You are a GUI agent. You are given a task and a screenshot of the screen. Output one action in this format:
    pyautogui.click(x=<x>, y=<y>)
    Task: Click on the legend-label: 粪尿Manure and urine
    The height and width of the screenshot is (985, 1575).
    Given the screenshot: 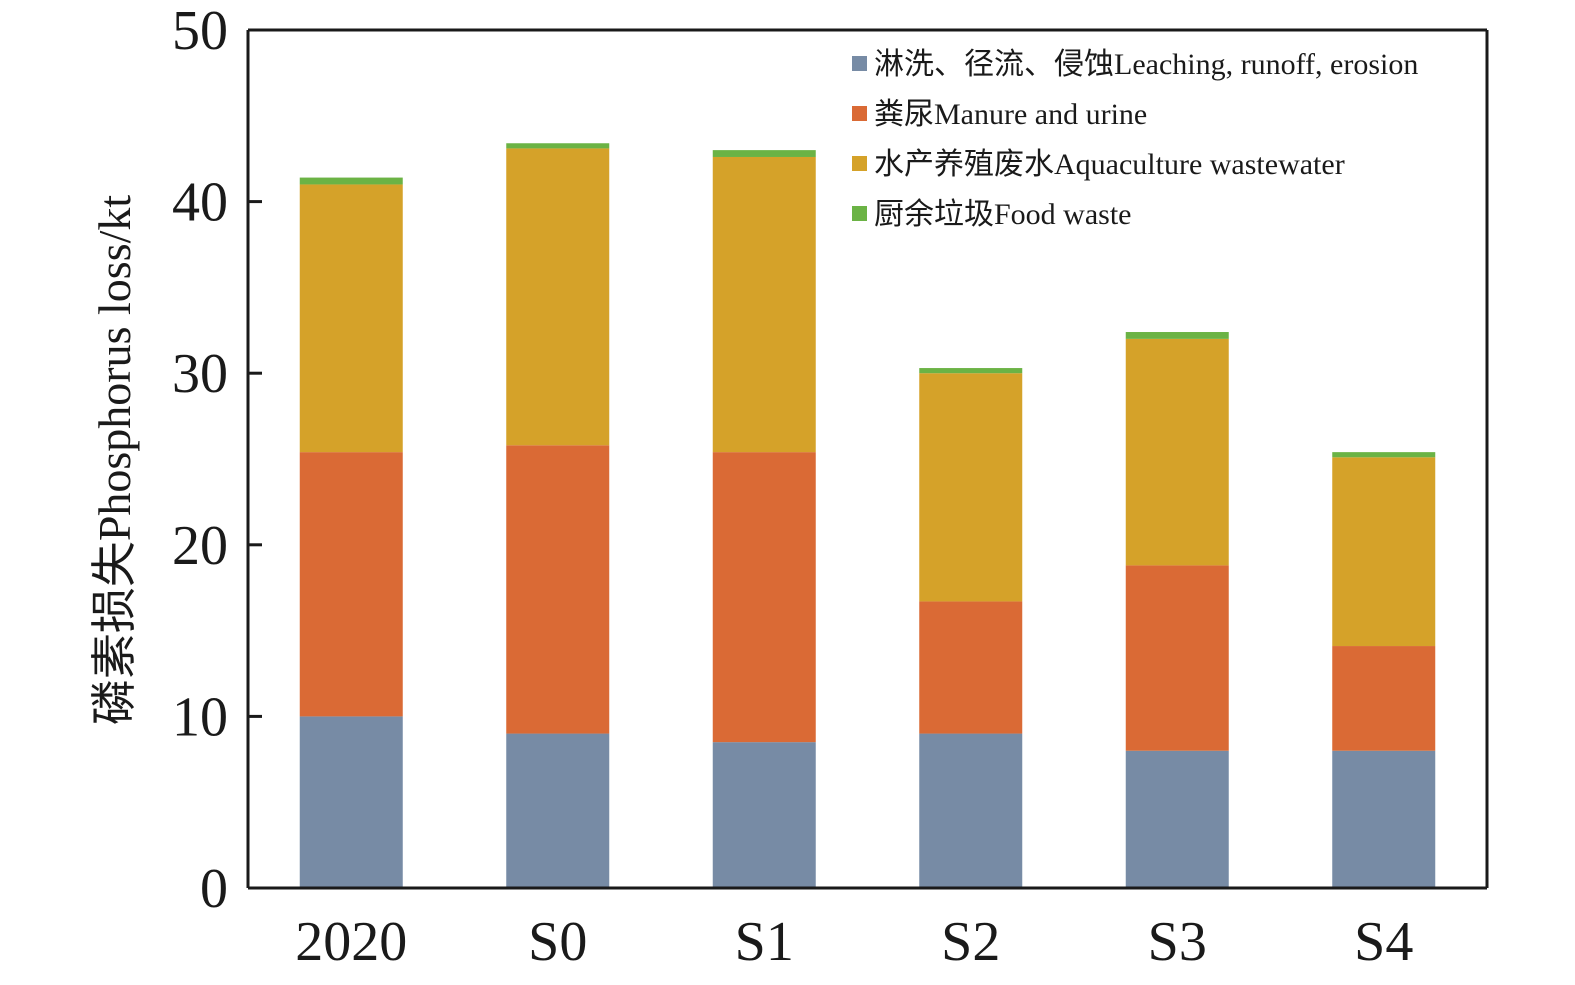 What is the action you would take?
    pyautogui.click(x=1010, y=114)
    